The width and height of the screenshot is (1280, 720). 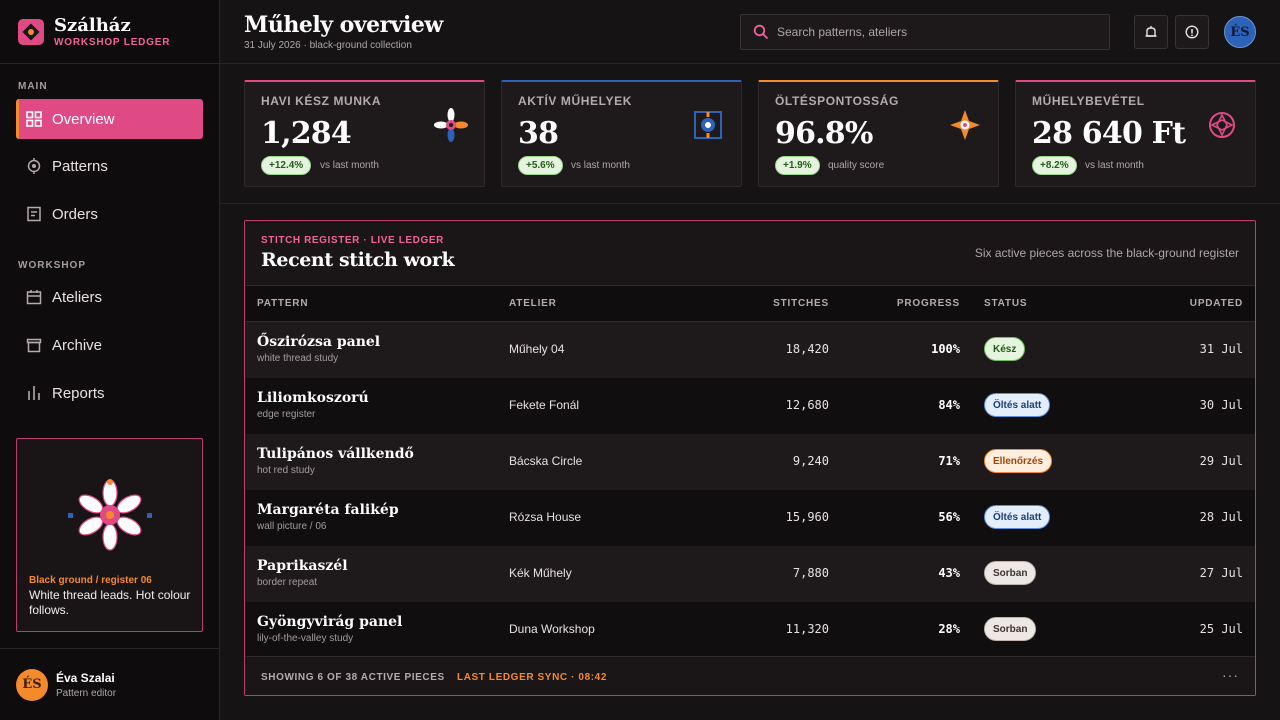 What do you see at coordinates (77, 297) in the screenshot?
I see `sidebar-item-label: Ateliers` at bounding box center [77, 297].